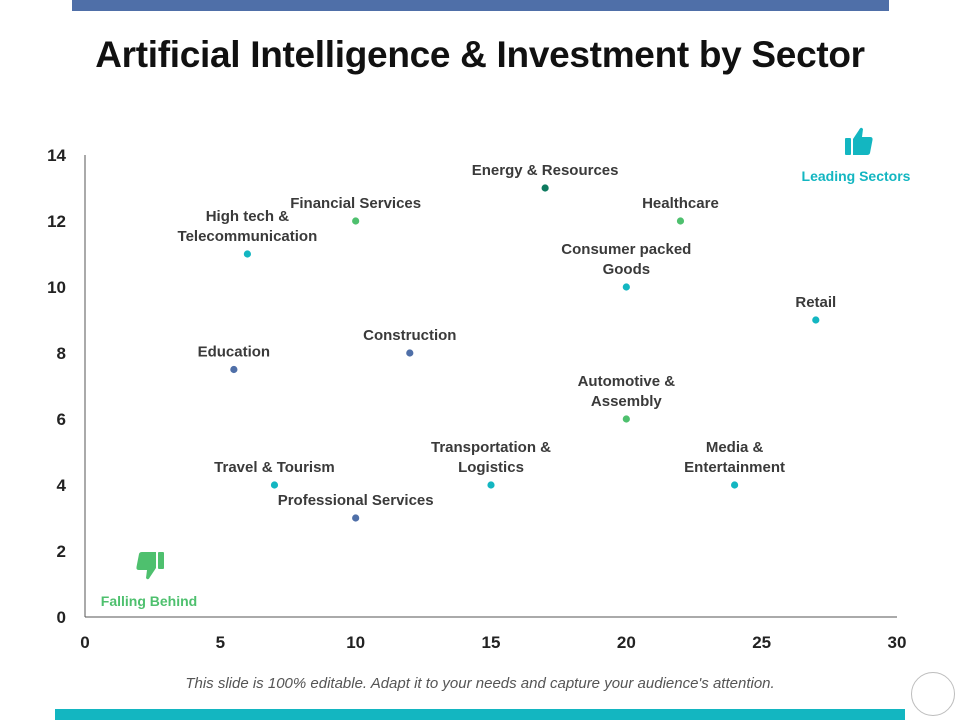 The width and height of the screenshot is (960, 720). Describe the element at coordinates (626, 642) in the screenshot. I see `x-tick-label: 20` at that location.